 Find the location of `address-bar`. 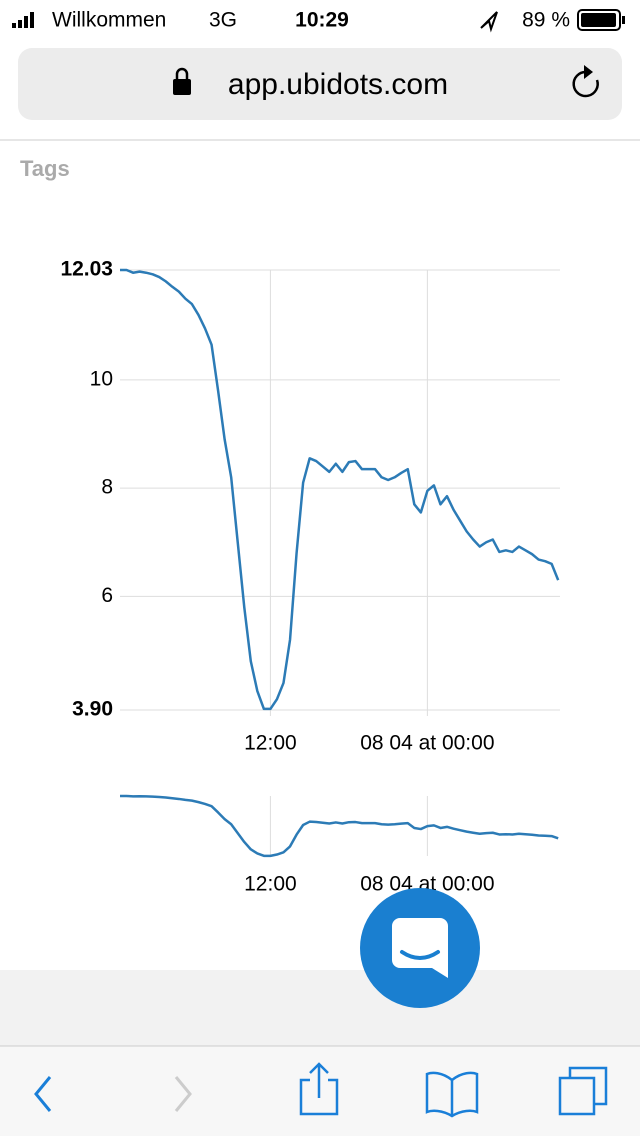

address-bar is located at coordinates (320, 84).